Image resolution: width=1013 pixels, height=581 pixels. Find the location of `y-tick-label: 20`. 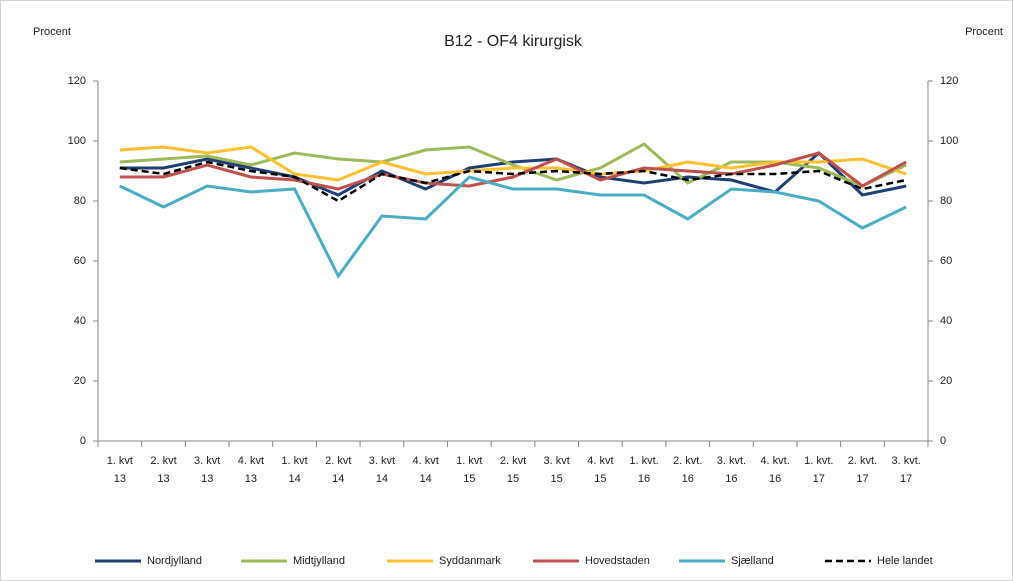

y-tick-label: 20 is located at coordinates (80, 381).